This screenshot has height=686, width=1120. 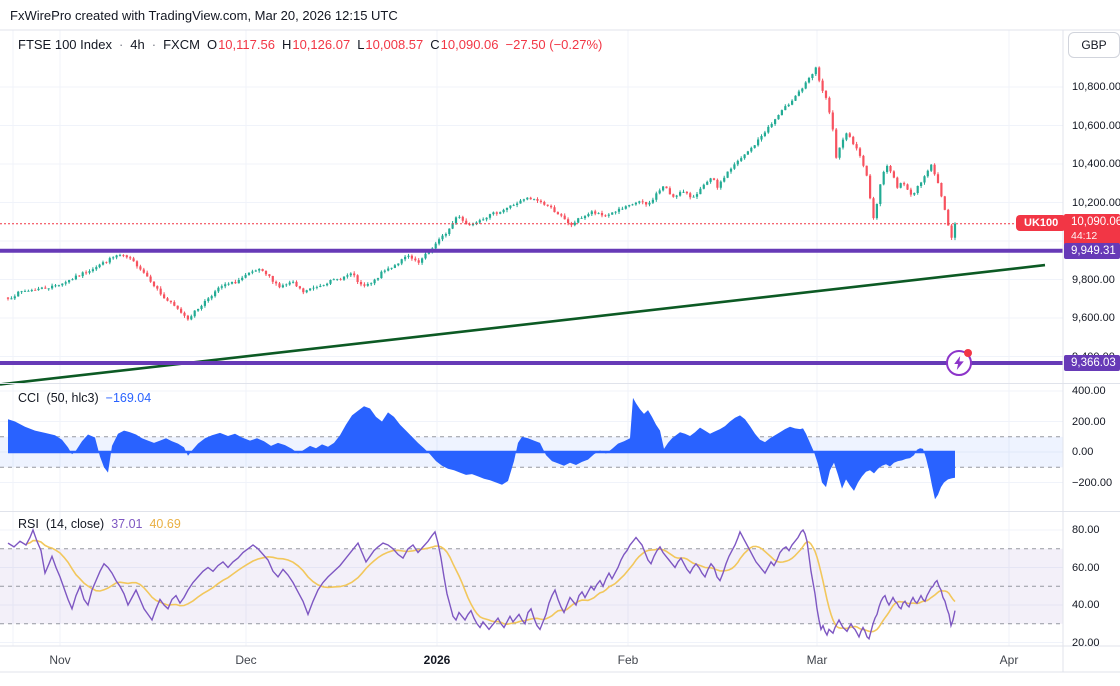 I want to click on symbol-interval: 4h, so click(x=137, y=44).